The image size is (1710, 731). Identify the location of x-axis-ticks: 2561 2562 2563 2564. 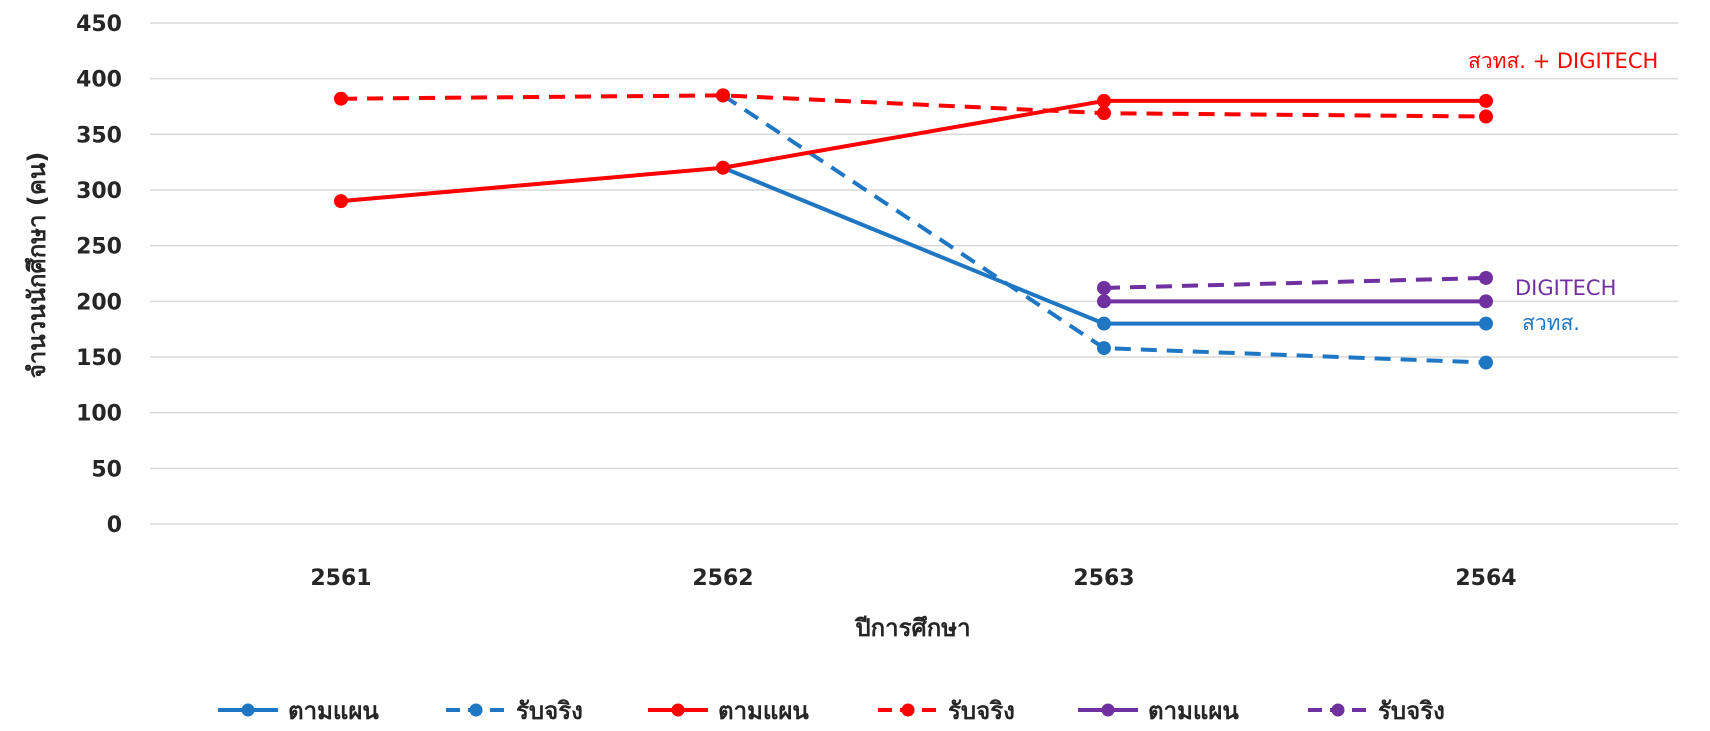
(913, 578).